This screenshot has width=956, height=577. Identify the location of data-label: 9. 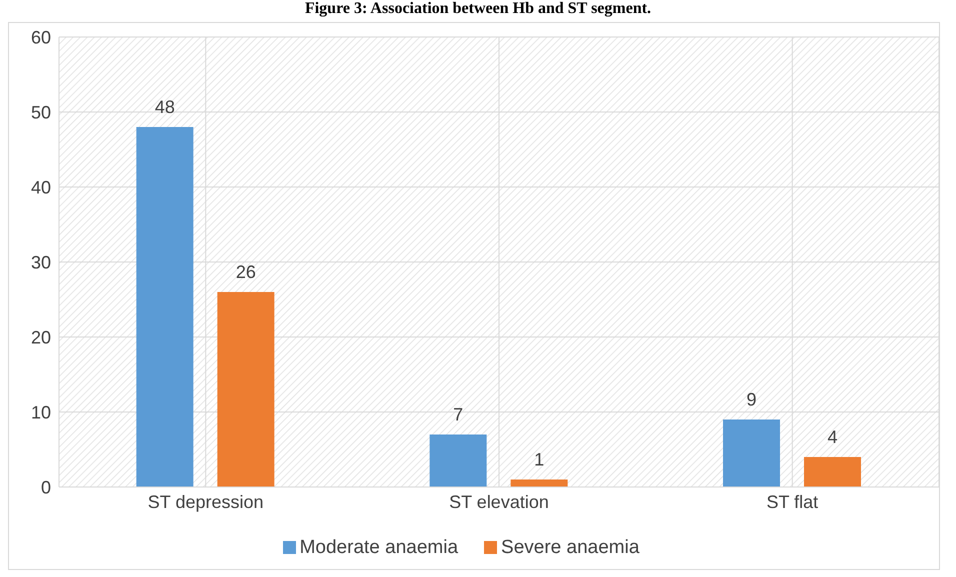
(751, 400).